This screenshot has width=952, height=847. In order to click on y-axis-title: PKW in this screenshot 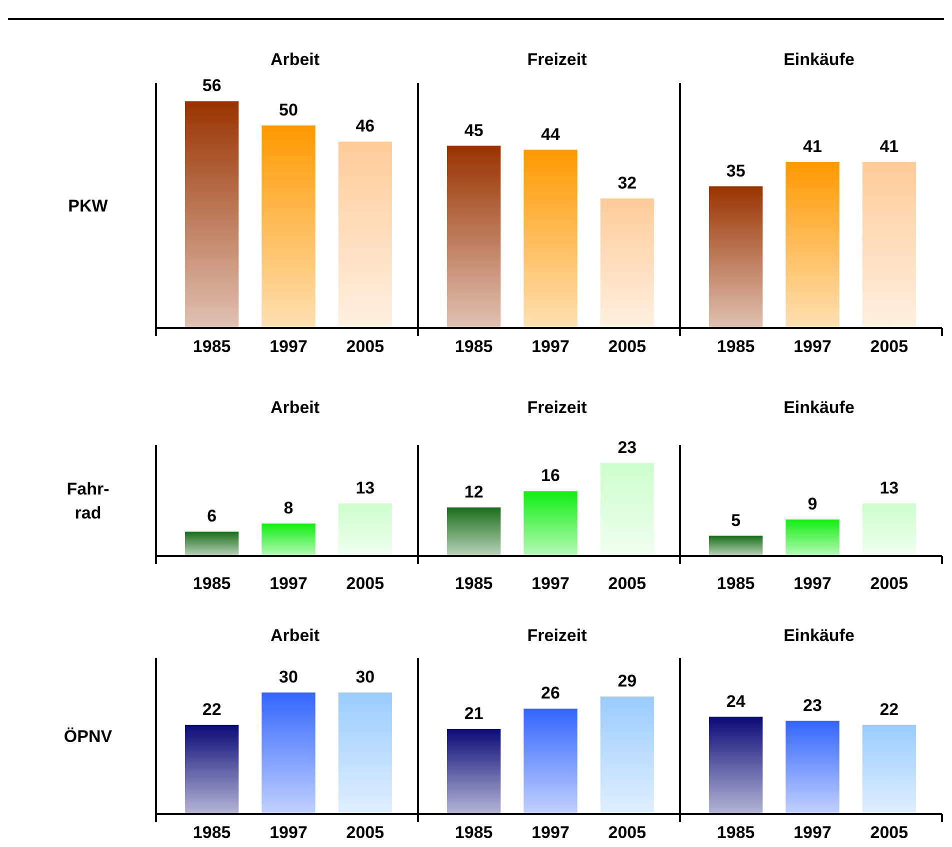, I will do `click(88, 206)`.